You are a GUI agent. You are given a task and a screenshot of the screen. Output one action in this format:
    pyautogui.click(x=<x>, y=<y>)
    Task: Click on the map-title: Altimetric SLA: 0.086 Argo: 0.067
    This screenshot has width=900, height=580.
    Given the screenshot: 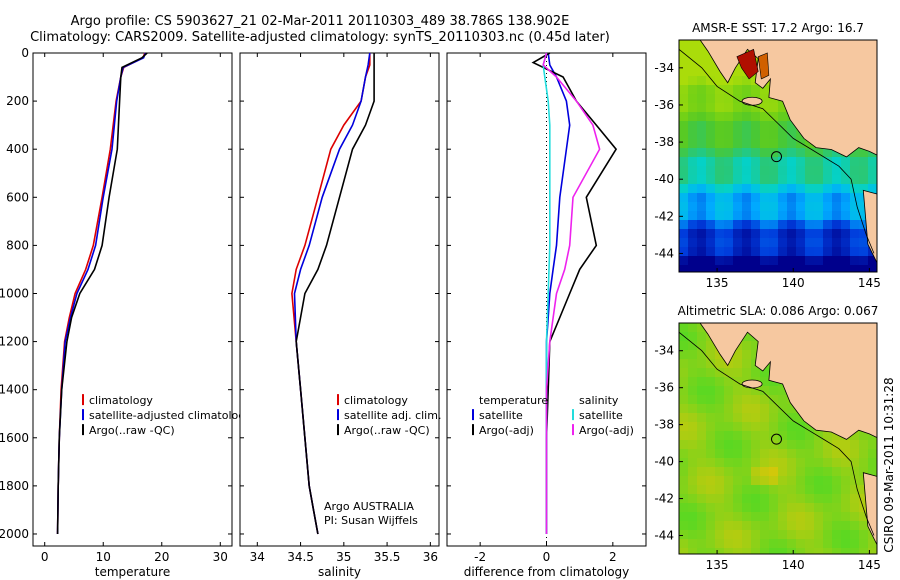 What is the action you would take?
    pyautogui.click(x=778, y=311)
    